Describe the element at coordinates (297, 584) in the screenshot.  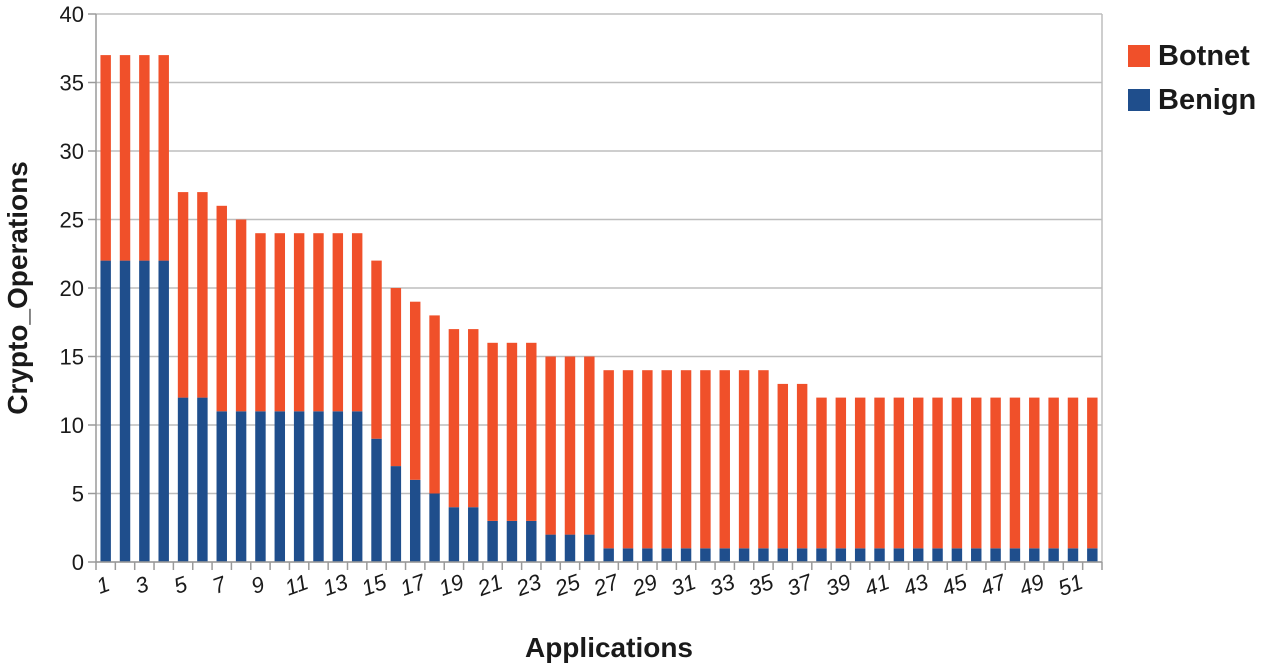
I see `x-tick-label: 11` at that location.